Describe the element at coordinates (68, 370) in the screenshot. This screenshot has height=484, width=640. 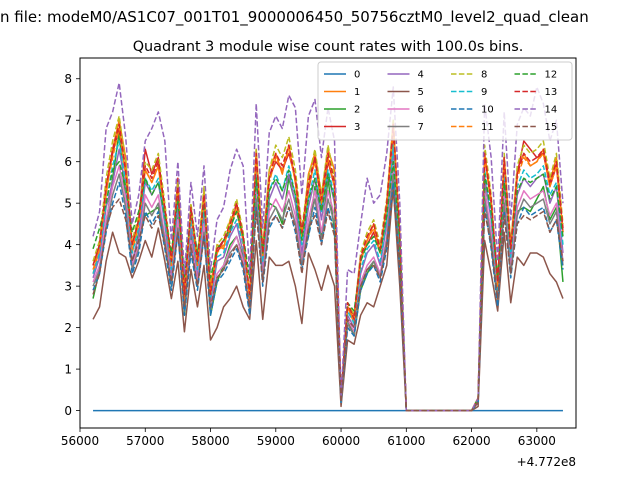
I see `y-tick-label: 1` at that location.